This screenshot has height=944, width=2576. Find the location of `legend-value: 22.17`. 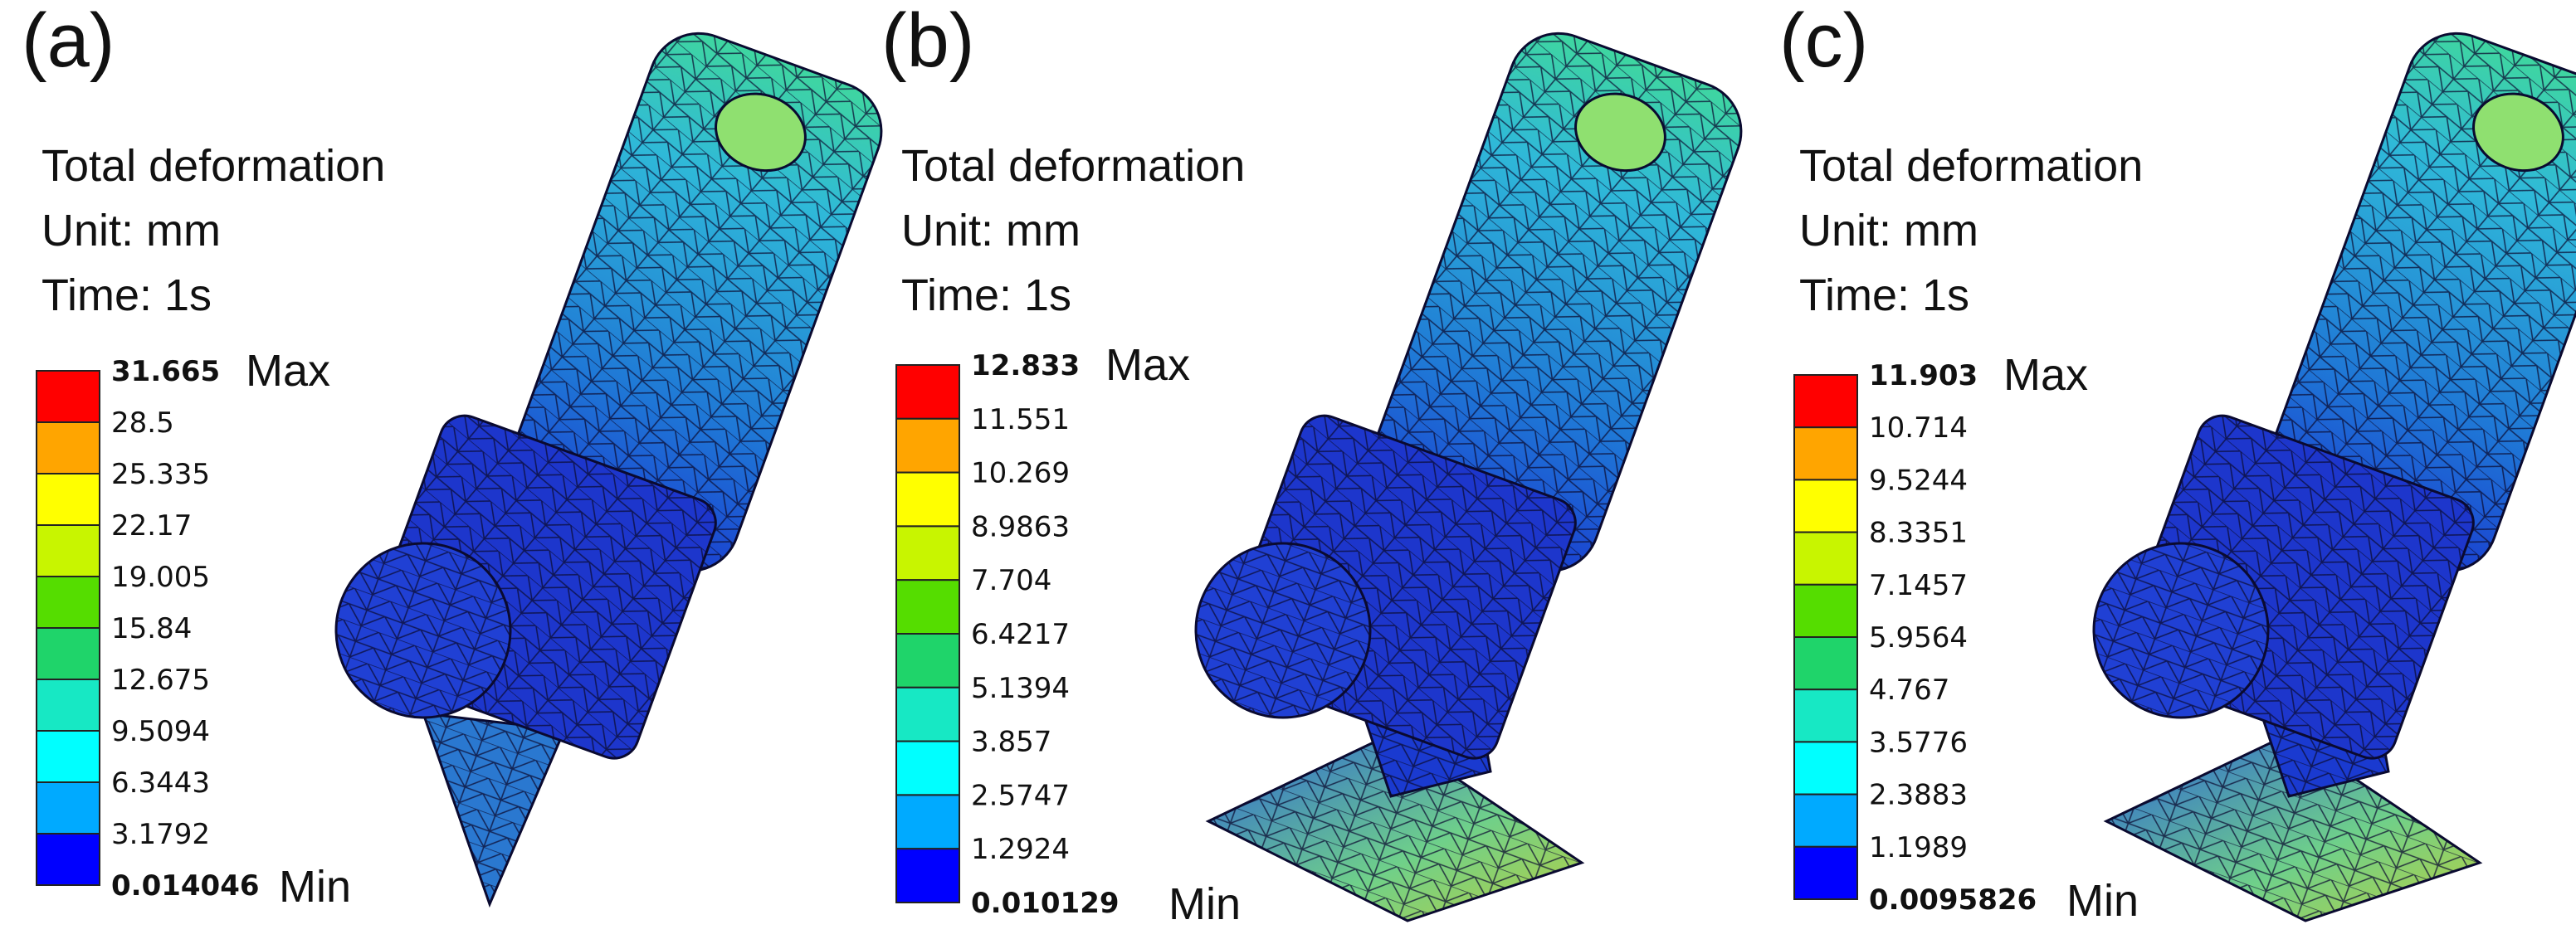

legend-value: 22.17 is located at coordinates (152, 526).